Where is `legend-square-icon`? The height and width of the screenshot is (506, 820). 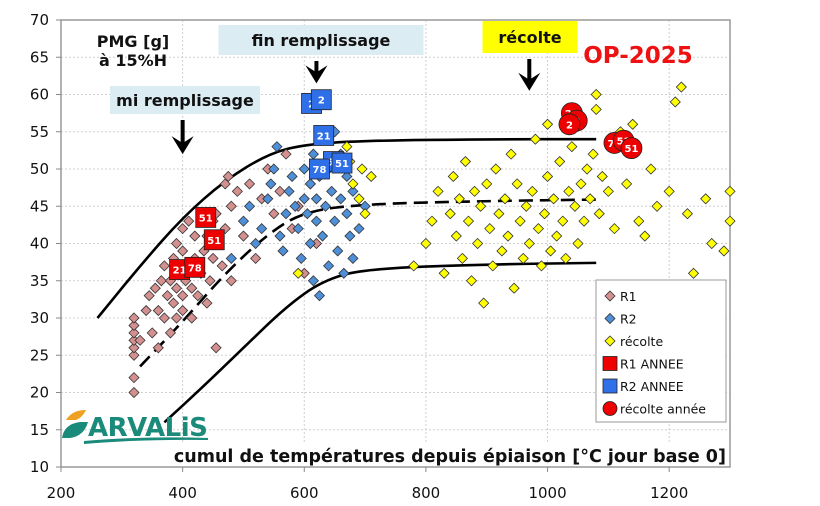
legend-square-icon is located at coordinates (610, 363).